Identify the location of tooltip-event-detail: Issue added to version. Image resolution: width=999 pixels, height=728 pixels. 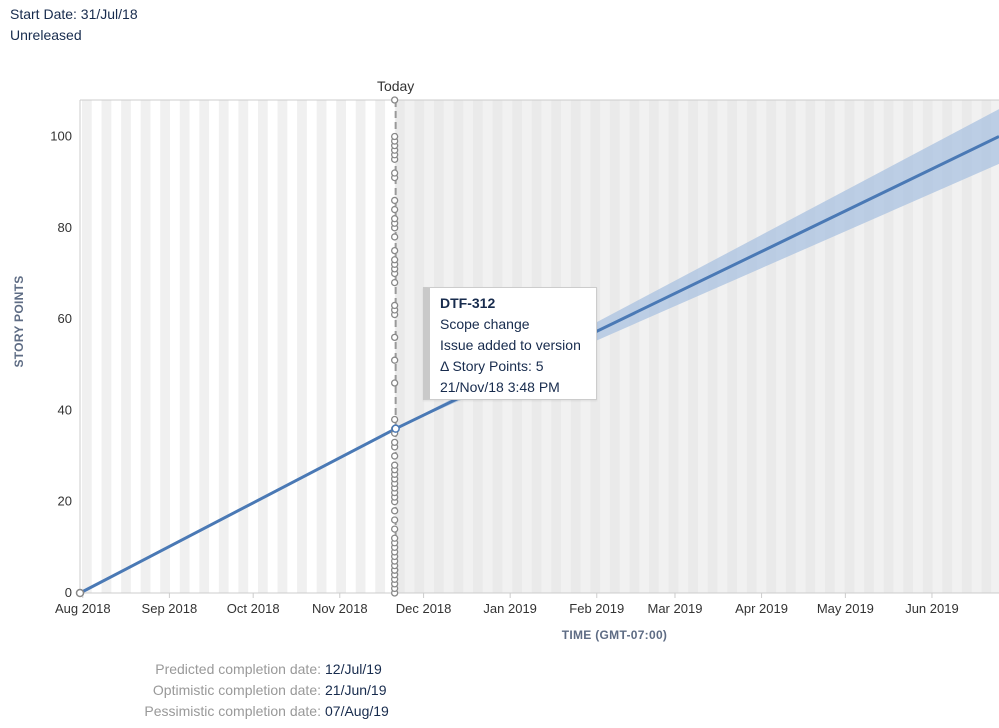
(510, 345).